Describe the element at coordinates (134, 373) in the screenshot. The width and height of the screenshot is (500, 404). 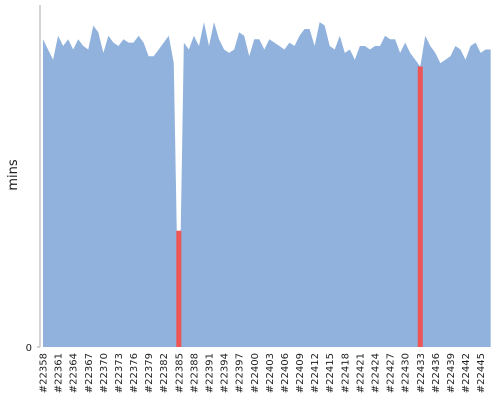
I see `x-tick-label: #22376` at that location.